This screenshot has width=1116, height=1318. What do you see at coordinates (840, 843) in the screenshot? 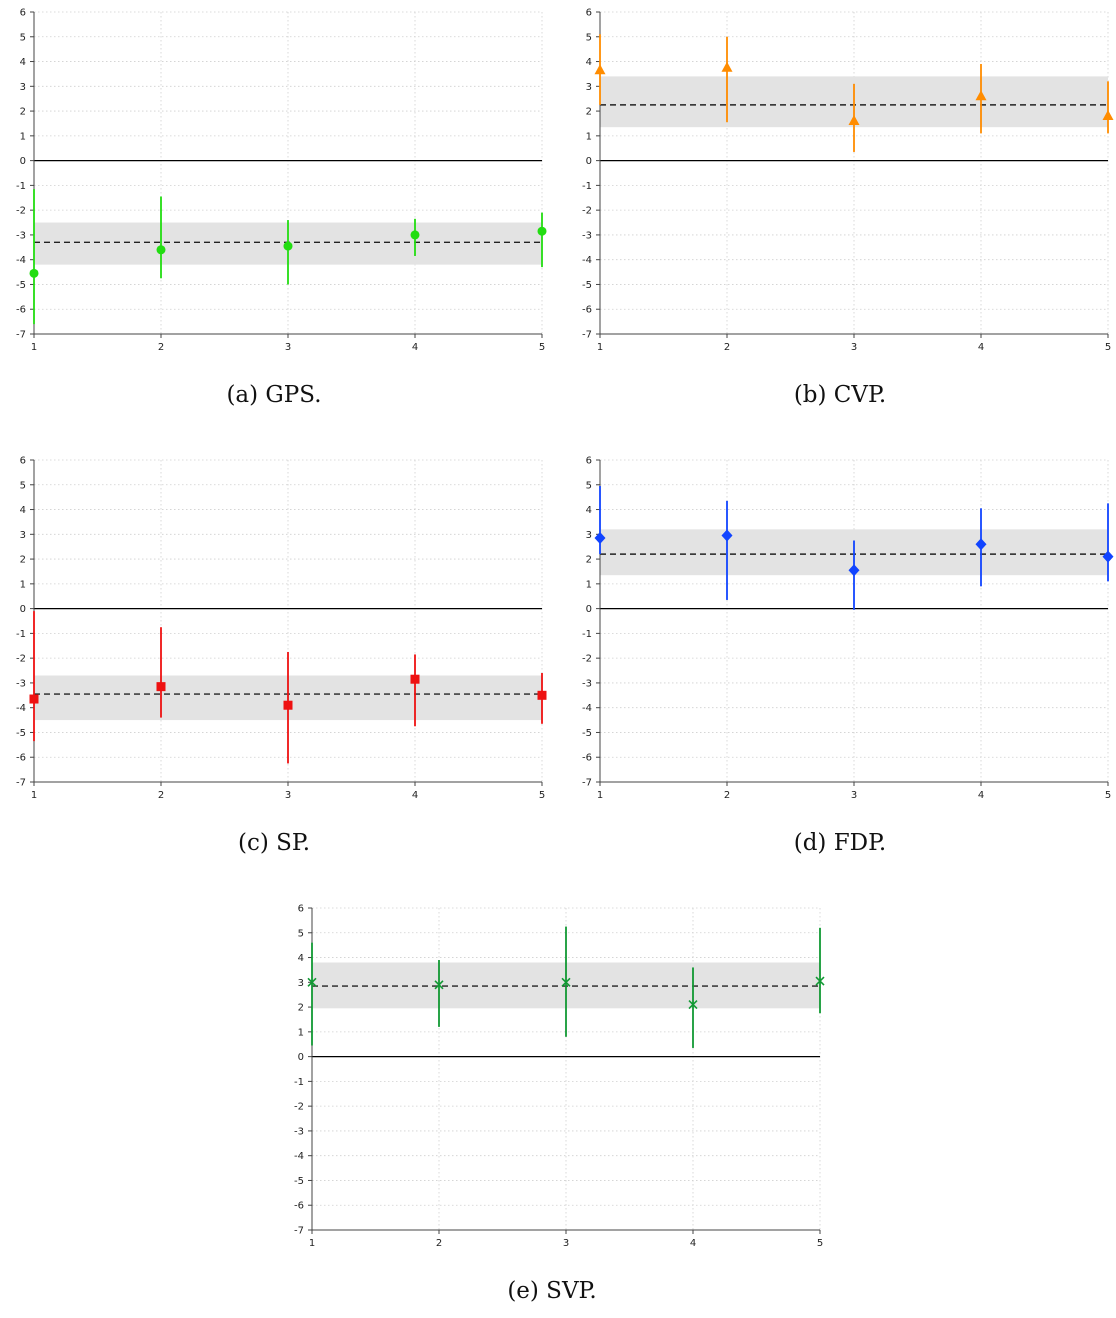
I see `chart-caption-d: (d) FDP.` at bounding box center [840, 843].